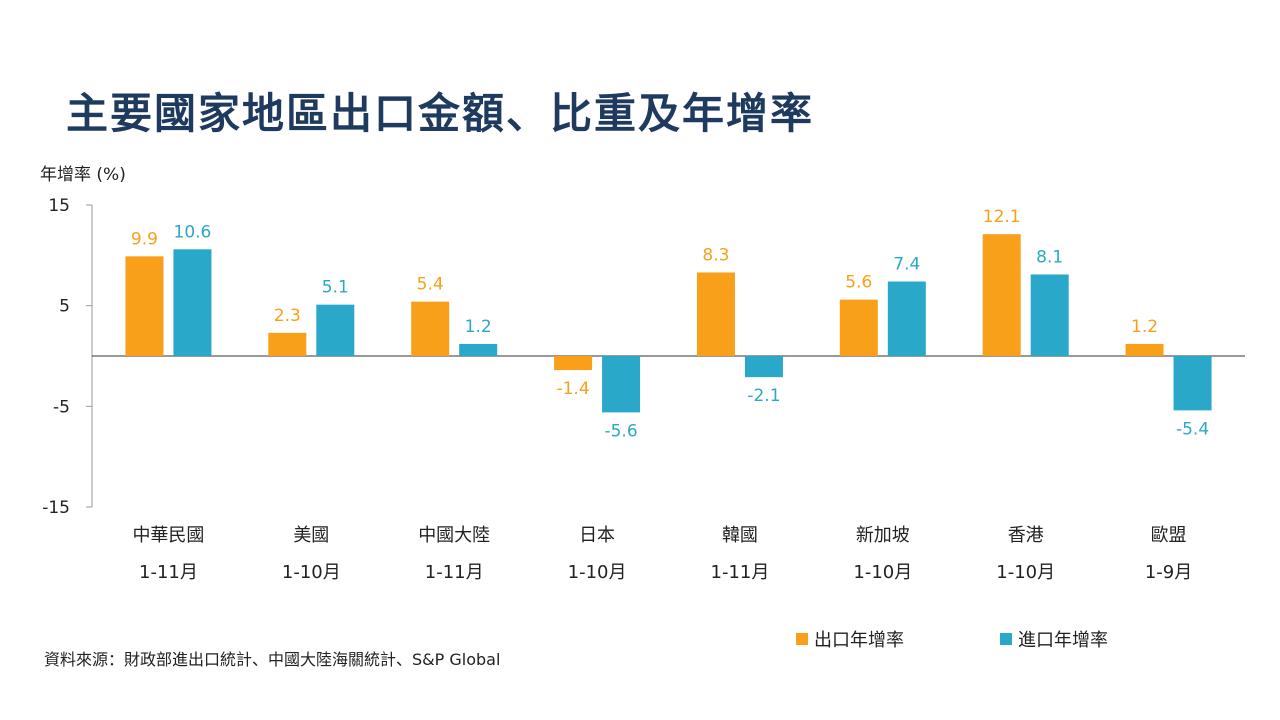  What do you see at coordinates (454, 535) in the screenshot?
I see `category-label: 中國大陸` at bounding box center [454, 535].